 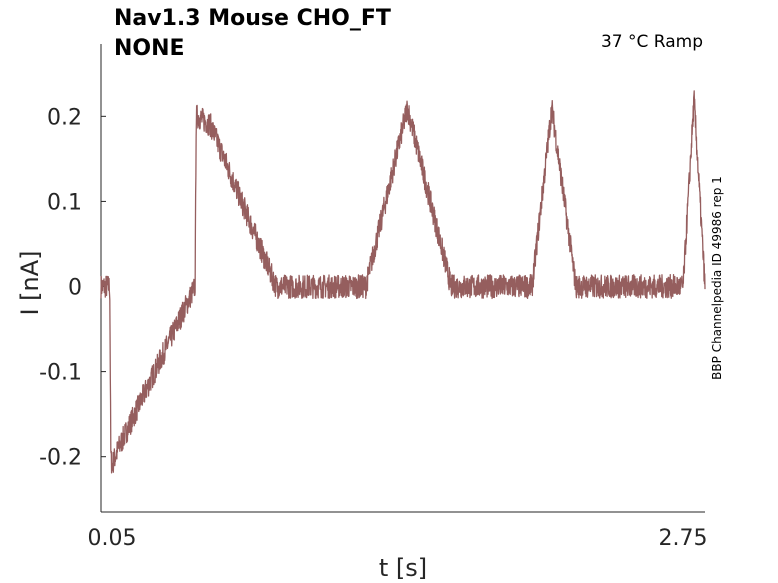 I want to click on y-axis-label: I [nA], so click(x=30, y=282).